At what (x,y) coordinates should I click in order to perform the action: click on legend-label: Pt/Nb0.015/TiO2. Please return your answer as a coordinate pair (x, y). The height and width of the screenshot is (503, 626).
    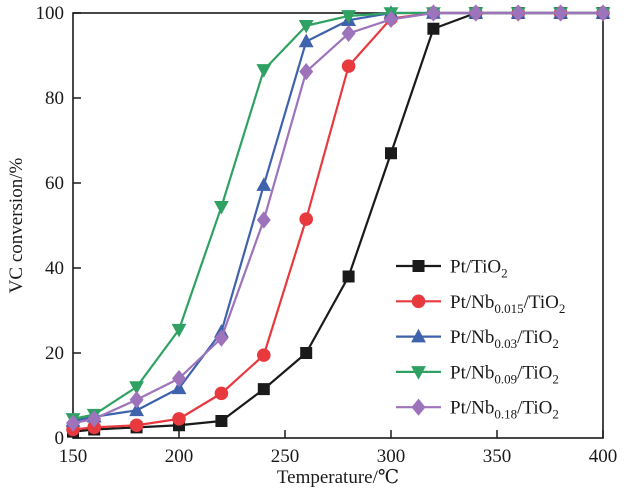
    Looking at the image, I should click on (507, 304).